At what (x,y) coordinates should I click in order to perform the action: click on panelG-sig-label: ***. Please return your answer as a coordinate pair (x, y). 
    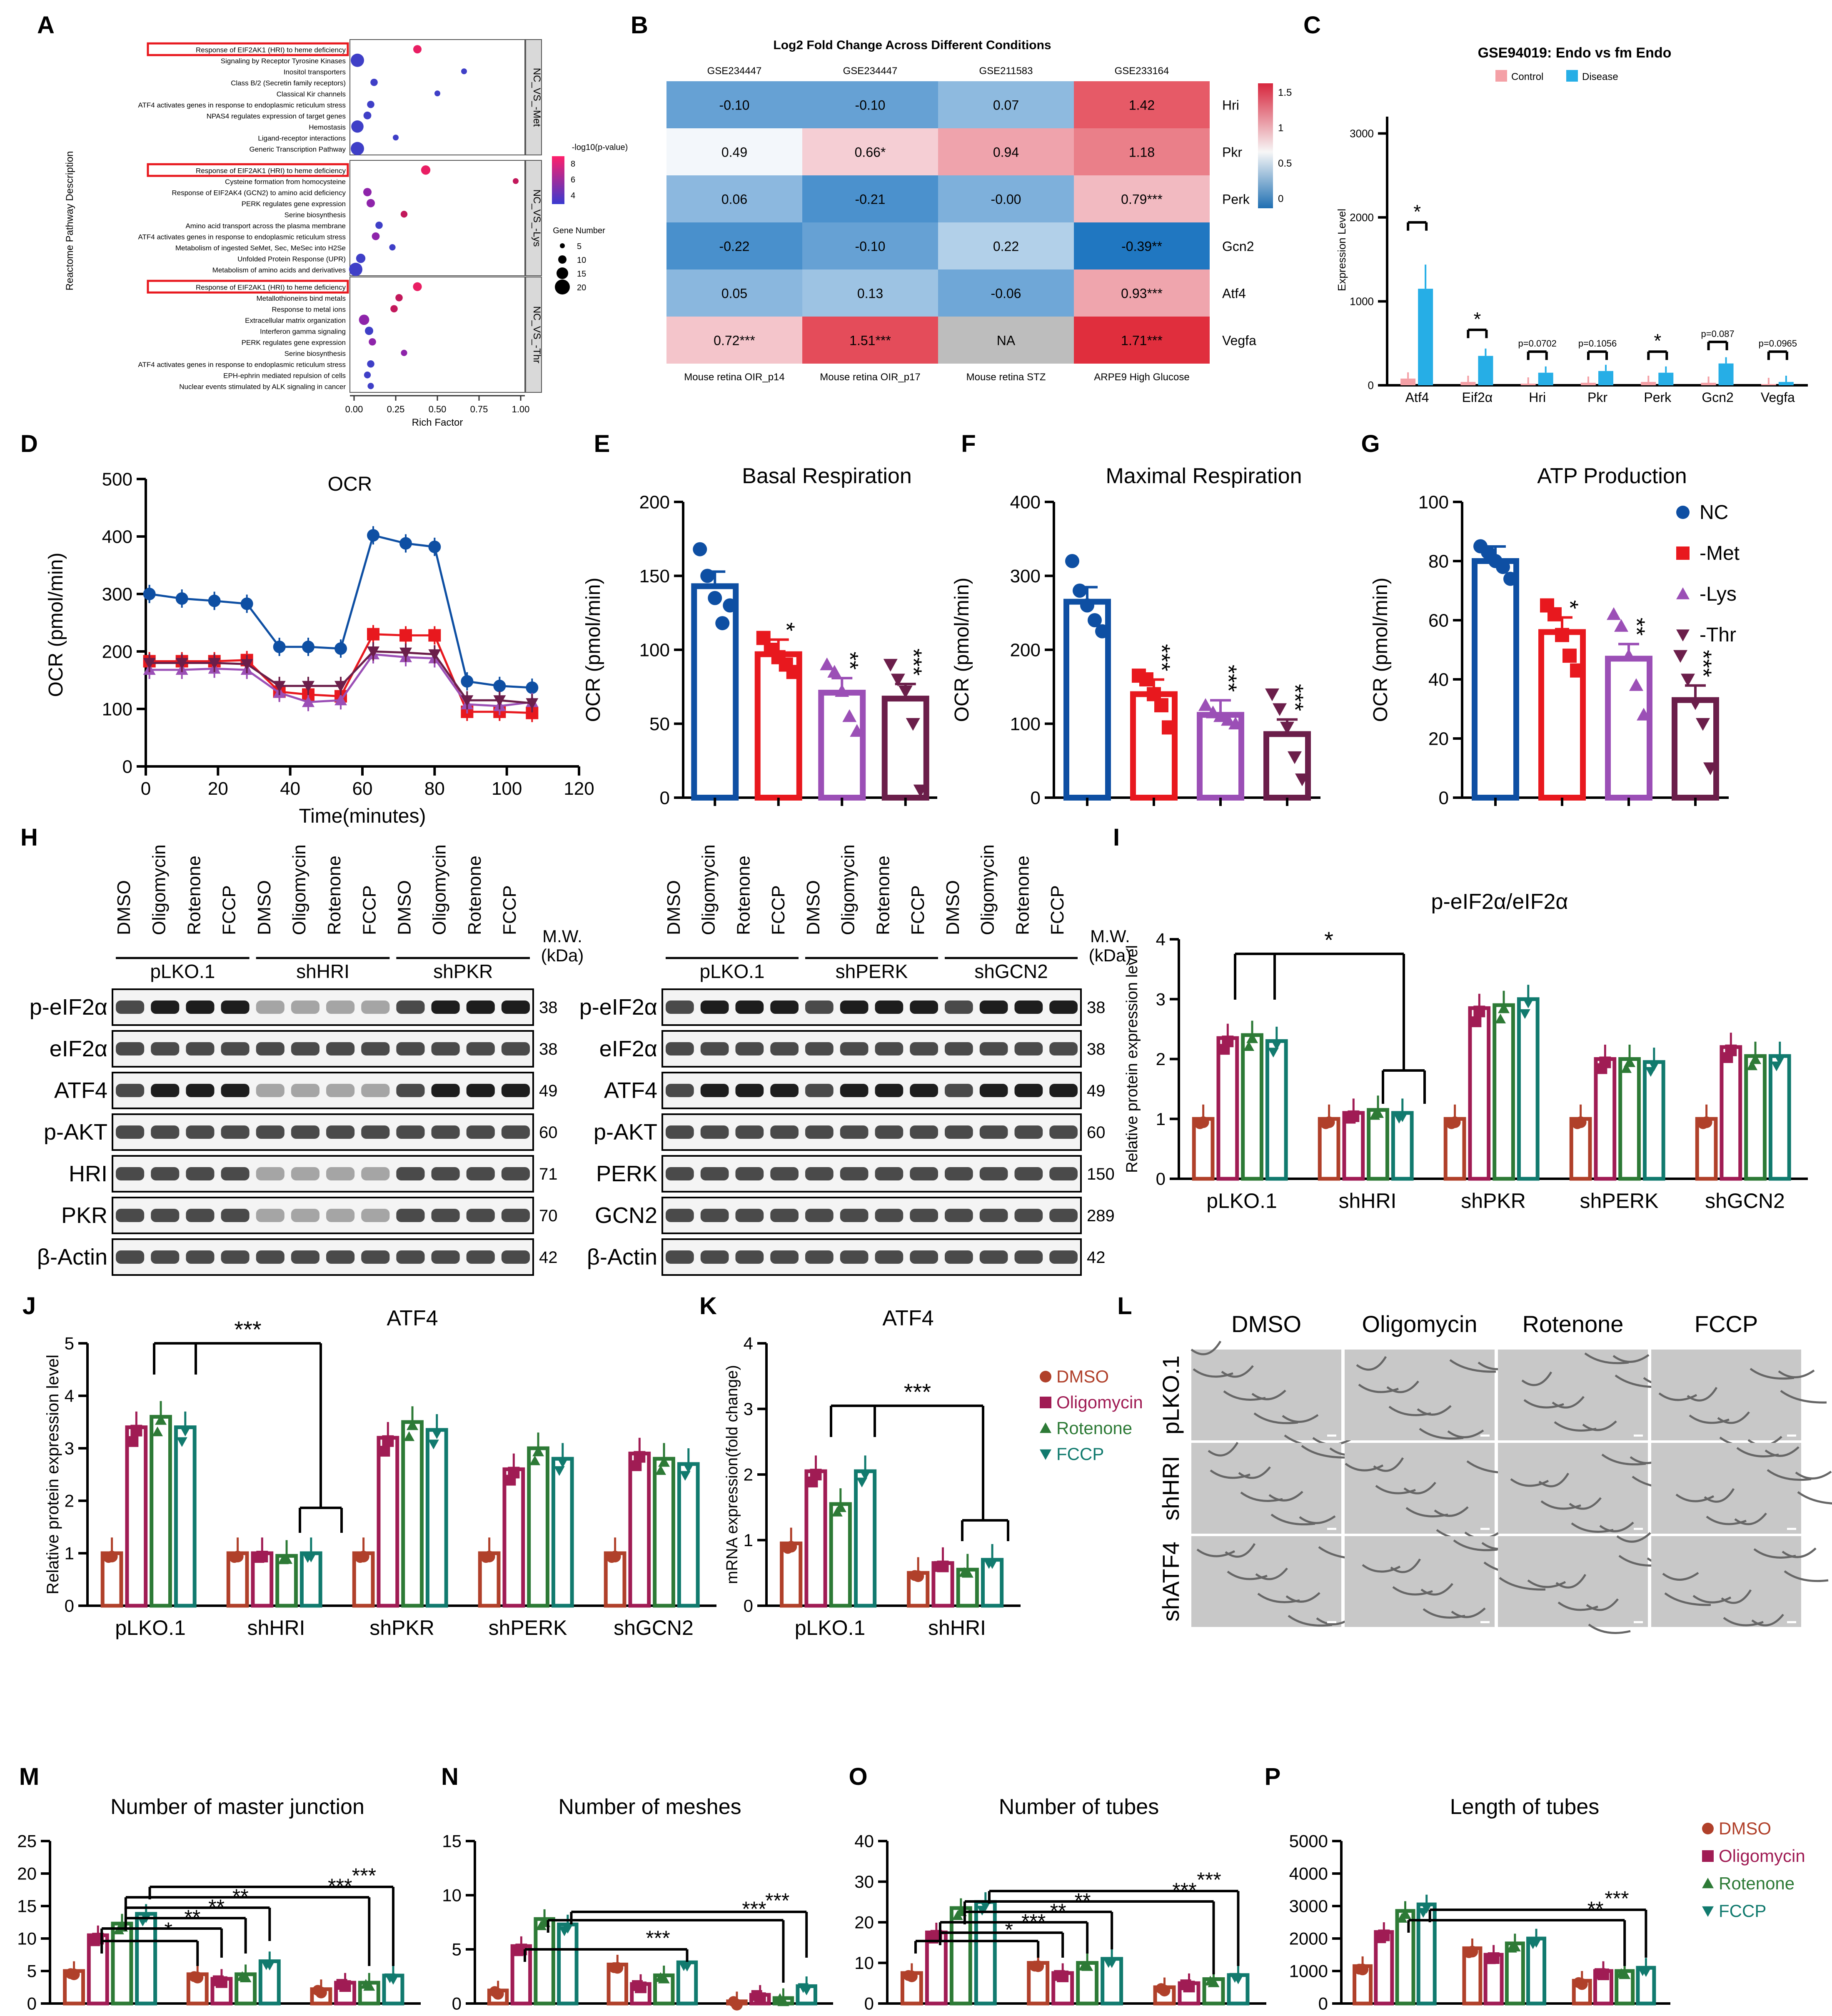
    Looking at the image, I should click on (1703, 663).